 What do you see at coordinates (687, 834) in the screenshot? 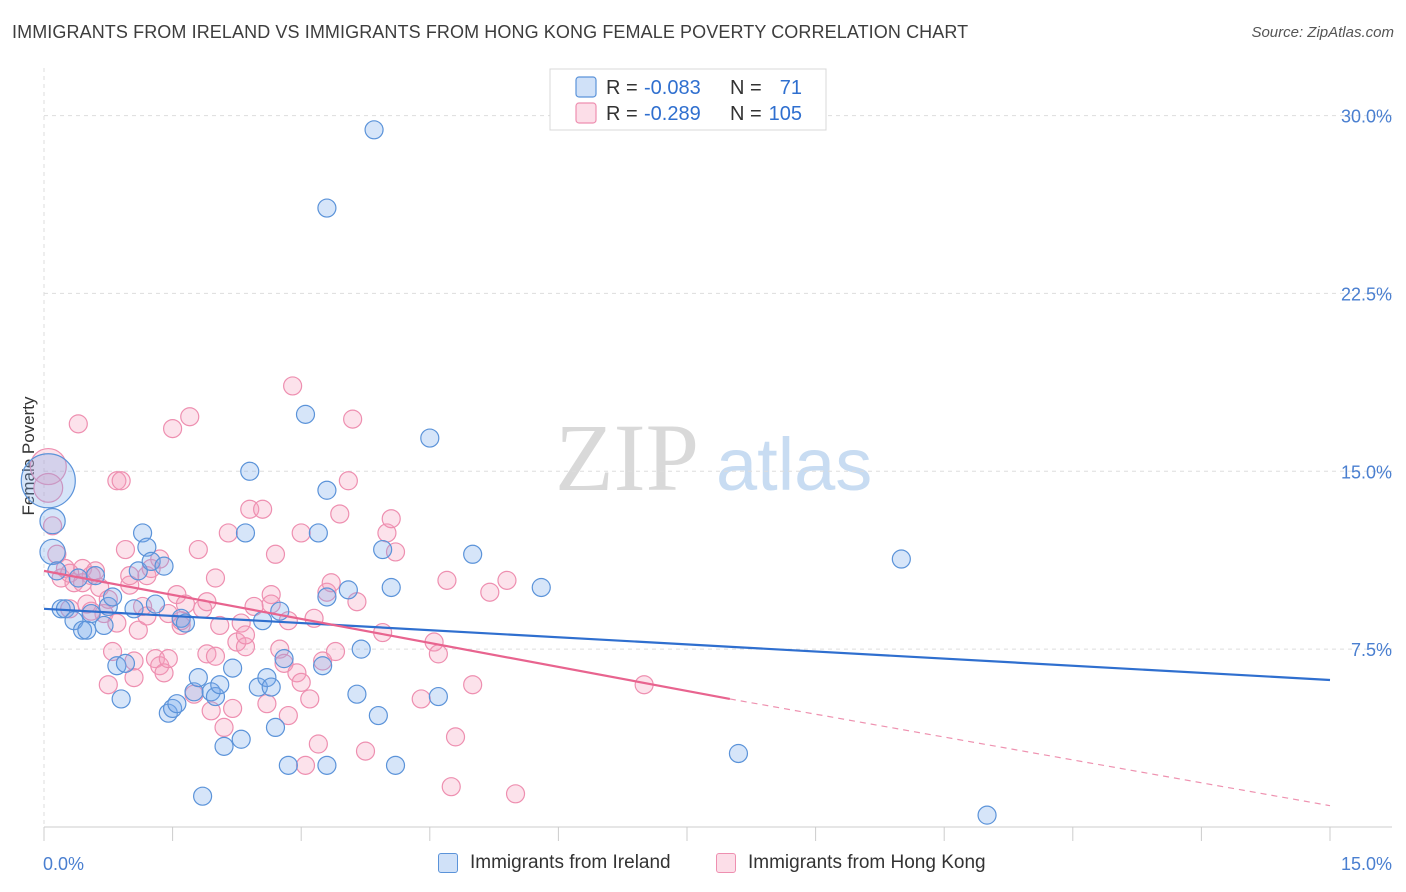
I see `x-ticks` at bounding box center [687, 834].